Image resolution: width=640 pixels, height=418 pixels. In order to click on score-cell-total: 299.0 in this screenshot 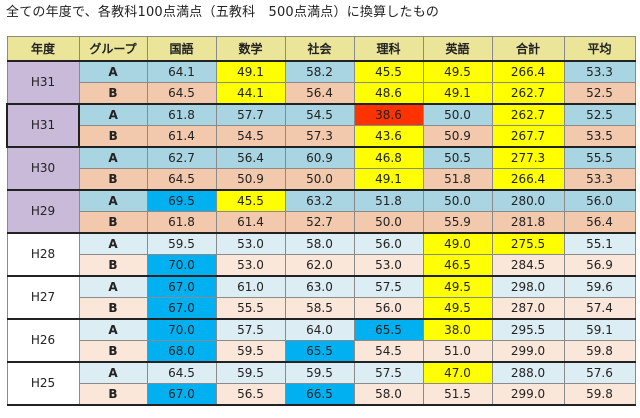, I will do `click(528, 394)`.